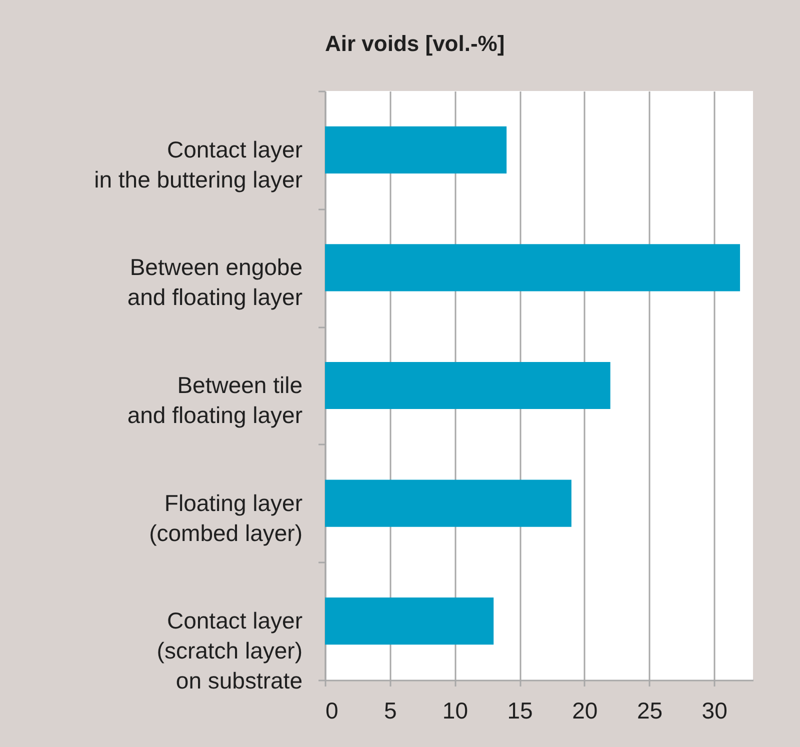 The image size is (800, 747). I want to click on x-tick-label: 10, so click(455, 711).